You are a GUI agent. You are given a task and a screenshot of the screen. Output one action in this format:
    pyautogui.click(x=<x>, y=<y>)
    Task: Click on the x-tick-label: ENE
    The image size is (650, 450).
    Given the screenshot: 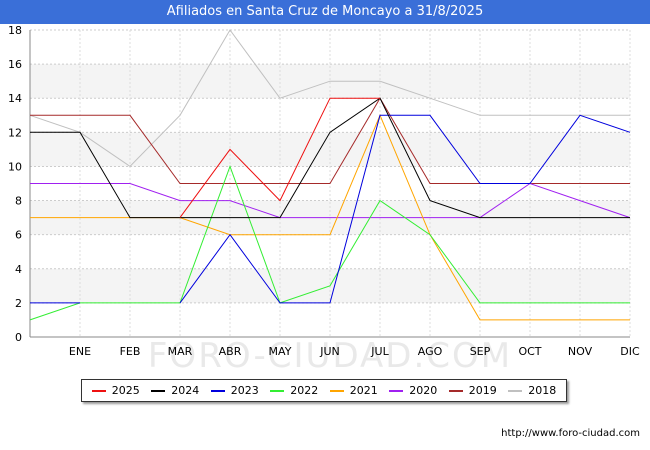 What is the action you would take?
    pyautogui.click(x=80, y=351)
    